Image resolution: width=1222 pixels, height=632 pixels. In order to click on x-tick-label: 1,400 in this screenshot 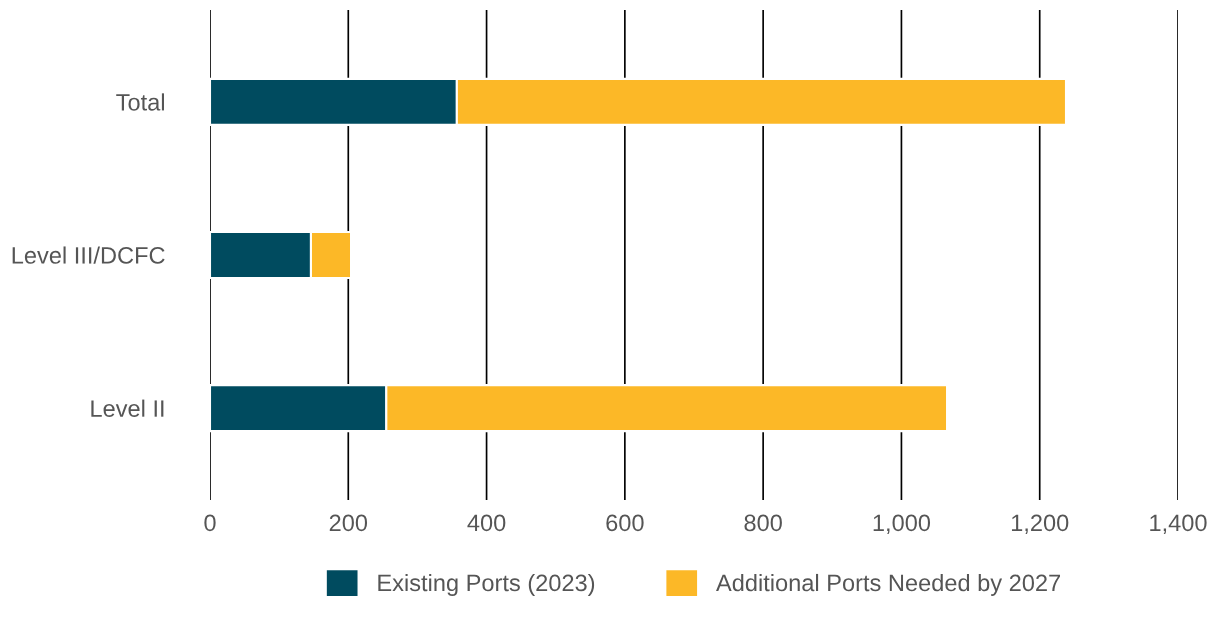, I will do `click(1178, 524)`.